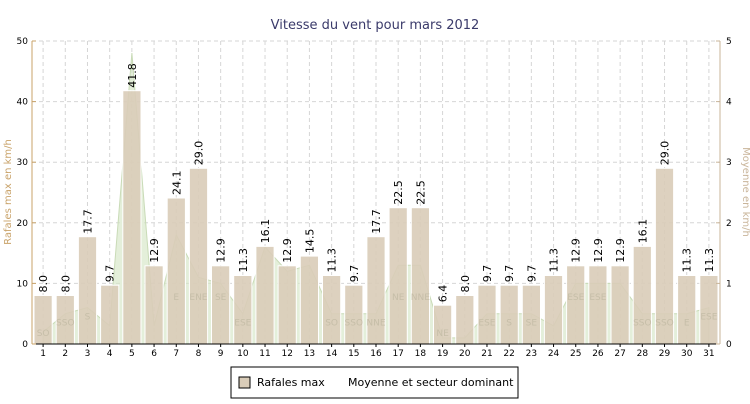  I want to click on sector-label: ENE, so click(198, 298).